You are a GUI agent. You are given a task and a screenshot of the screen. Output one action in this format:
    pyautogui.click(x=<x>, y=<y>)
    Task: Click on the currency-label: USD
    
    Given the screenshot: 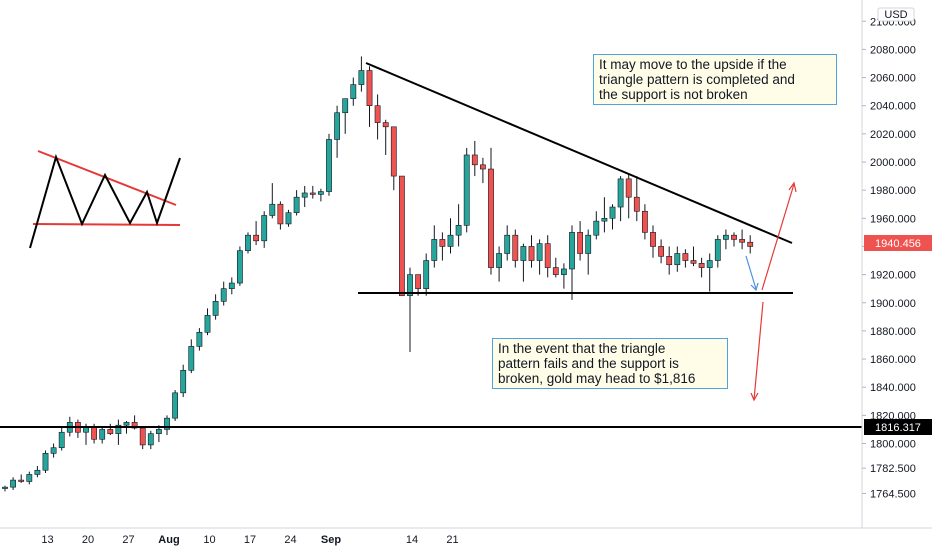 What is the action you would take?
    pyautogui.click(x=895, y=15)
    